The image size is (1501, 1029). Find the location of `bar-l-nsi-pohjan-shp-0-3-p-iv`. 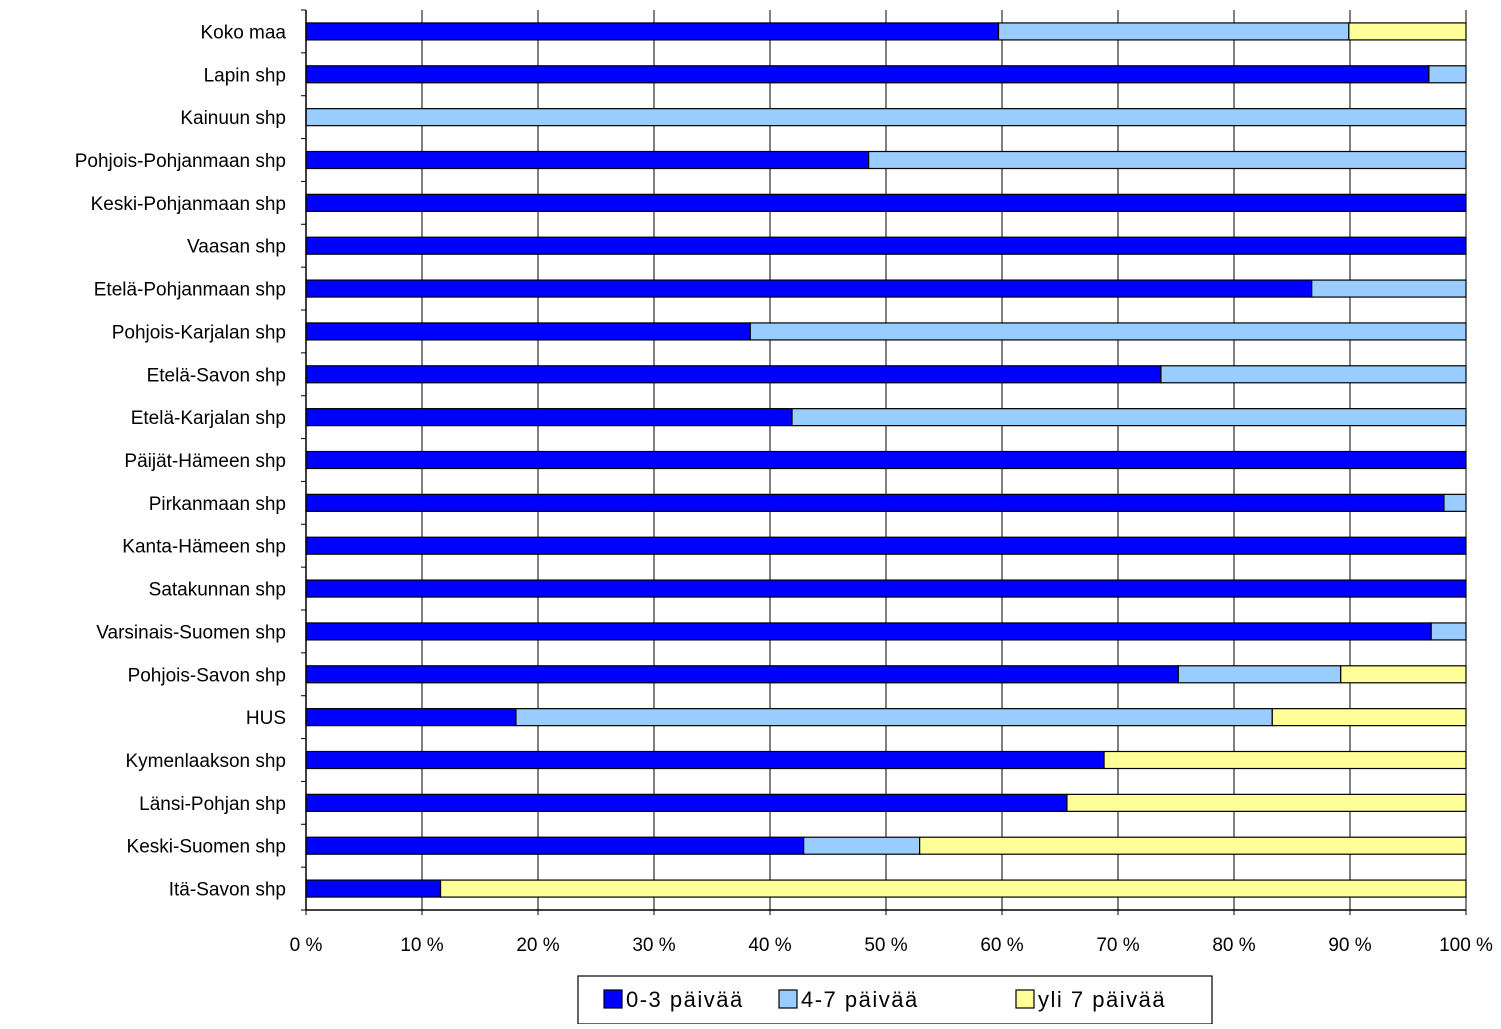

bar-l-nsi-pohjan-shp-0-3-p-iv is located at coordinates (686, 802).